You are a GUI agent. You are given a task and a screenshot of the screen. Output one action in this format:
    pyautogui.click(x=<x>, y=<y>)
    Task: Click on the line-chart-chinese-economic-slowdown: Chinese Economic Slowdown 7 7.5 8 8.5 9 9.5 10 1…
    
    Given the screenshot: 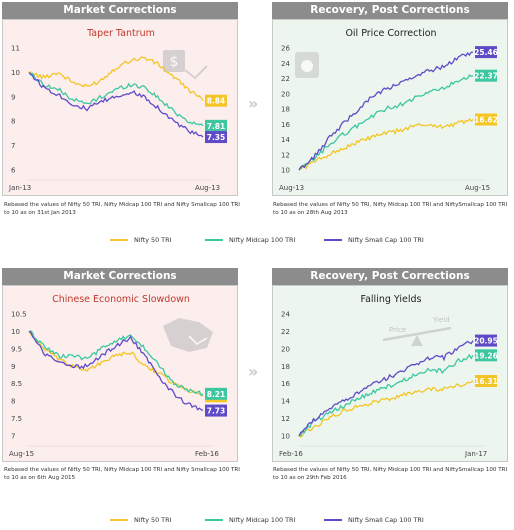 What is the action you would take?
    pyautogui.click(x=118, y=376)
    